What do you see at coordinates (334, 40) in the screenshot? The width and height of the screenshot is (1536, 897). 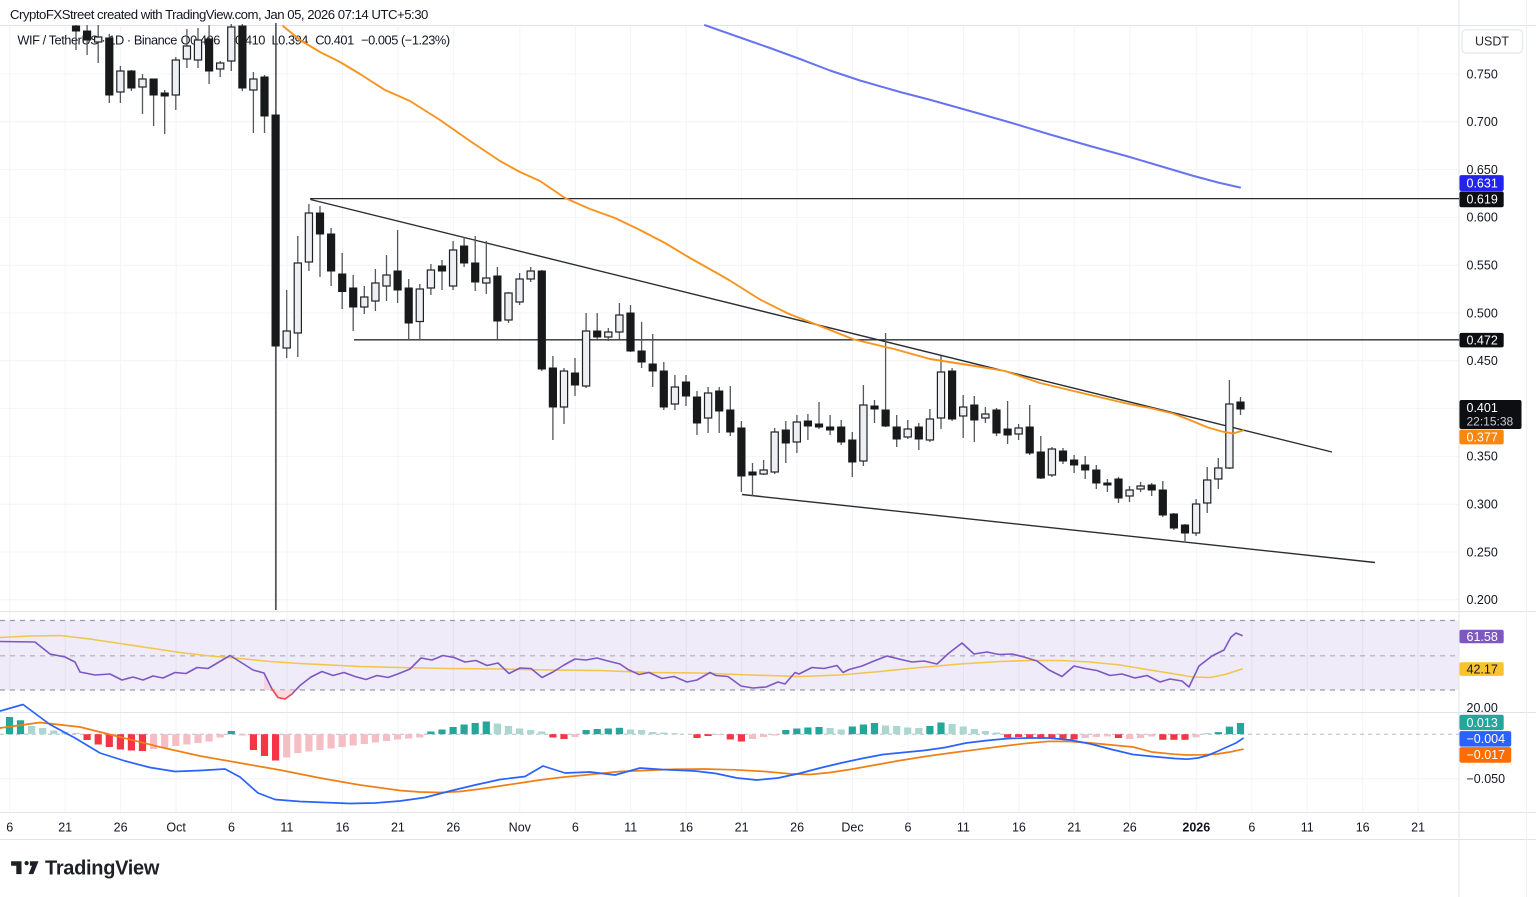 I see `svg-text: C0.401` at bounding box center [334, 40].